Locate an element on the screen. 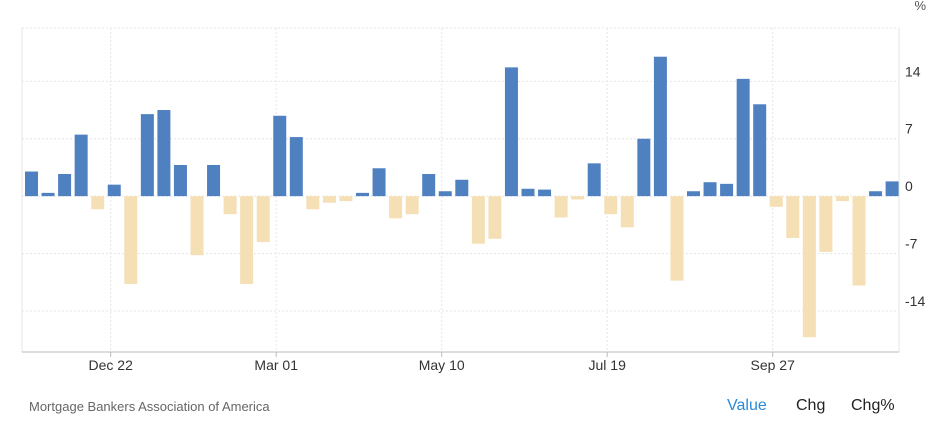 This screenshot has width=936, height=426. x-tick-label: Jul 19 is located at coordinates (608, 365).